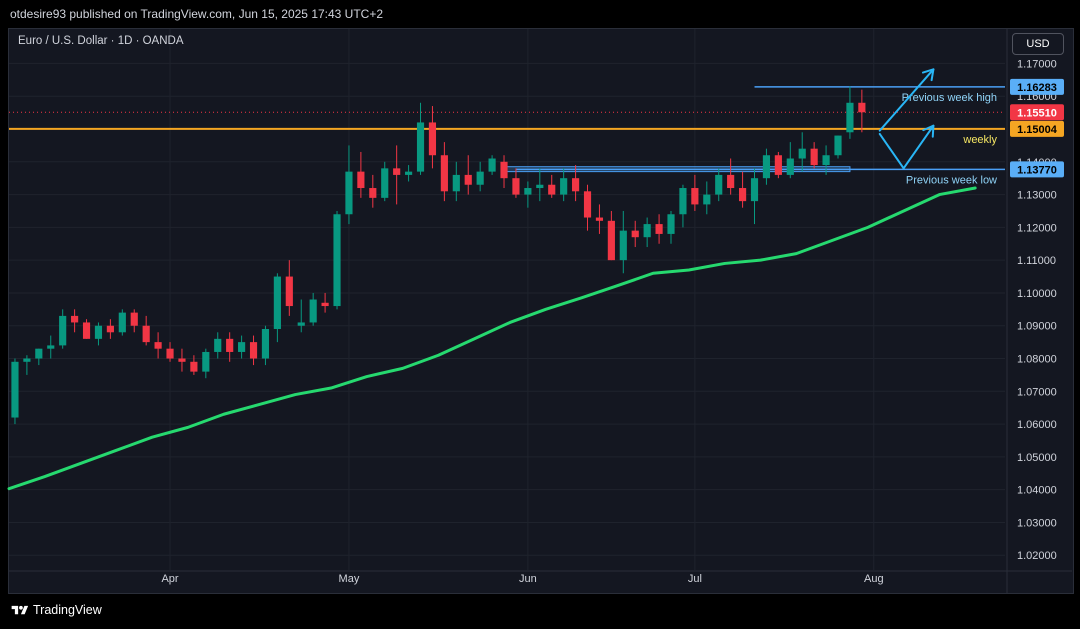  I want to click on price-tick-label: 1.03000, so click(1037, 523).